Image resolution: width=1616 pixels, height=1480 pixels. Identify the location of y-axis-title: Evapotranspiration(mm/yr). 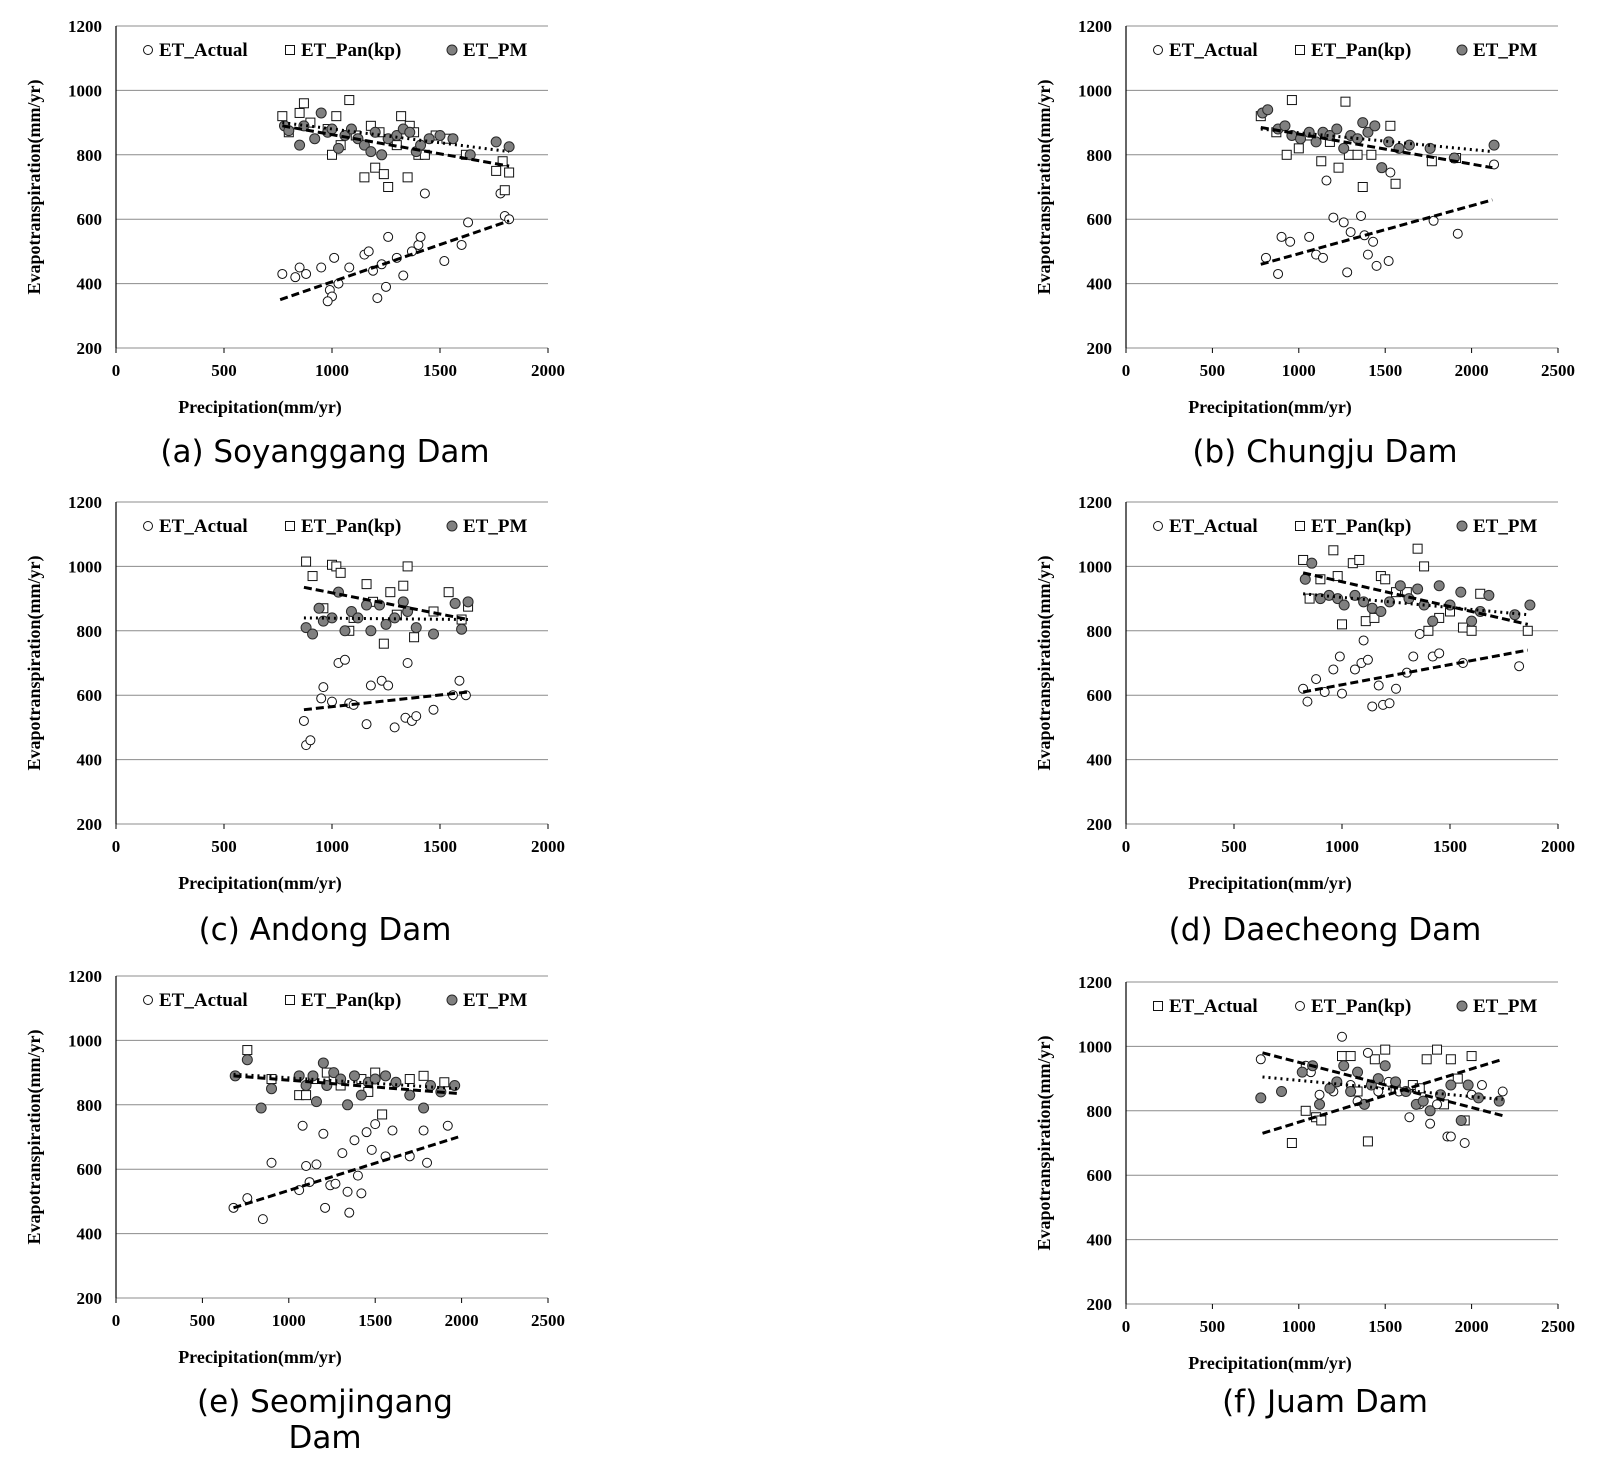
(1044, 1143).